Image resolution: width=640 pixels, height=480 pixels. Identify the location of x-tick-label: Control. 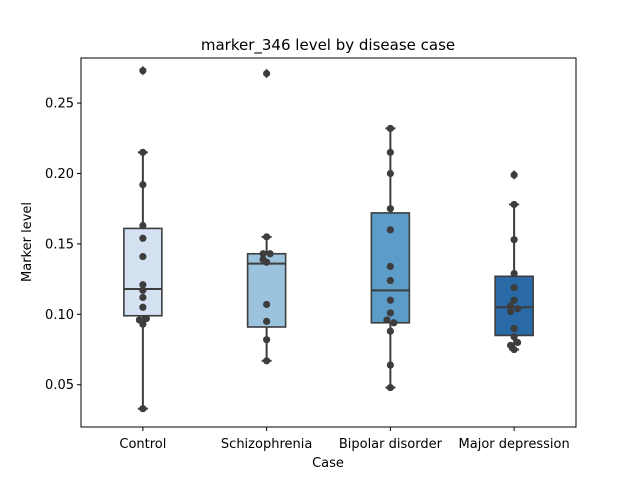
(142, 444).